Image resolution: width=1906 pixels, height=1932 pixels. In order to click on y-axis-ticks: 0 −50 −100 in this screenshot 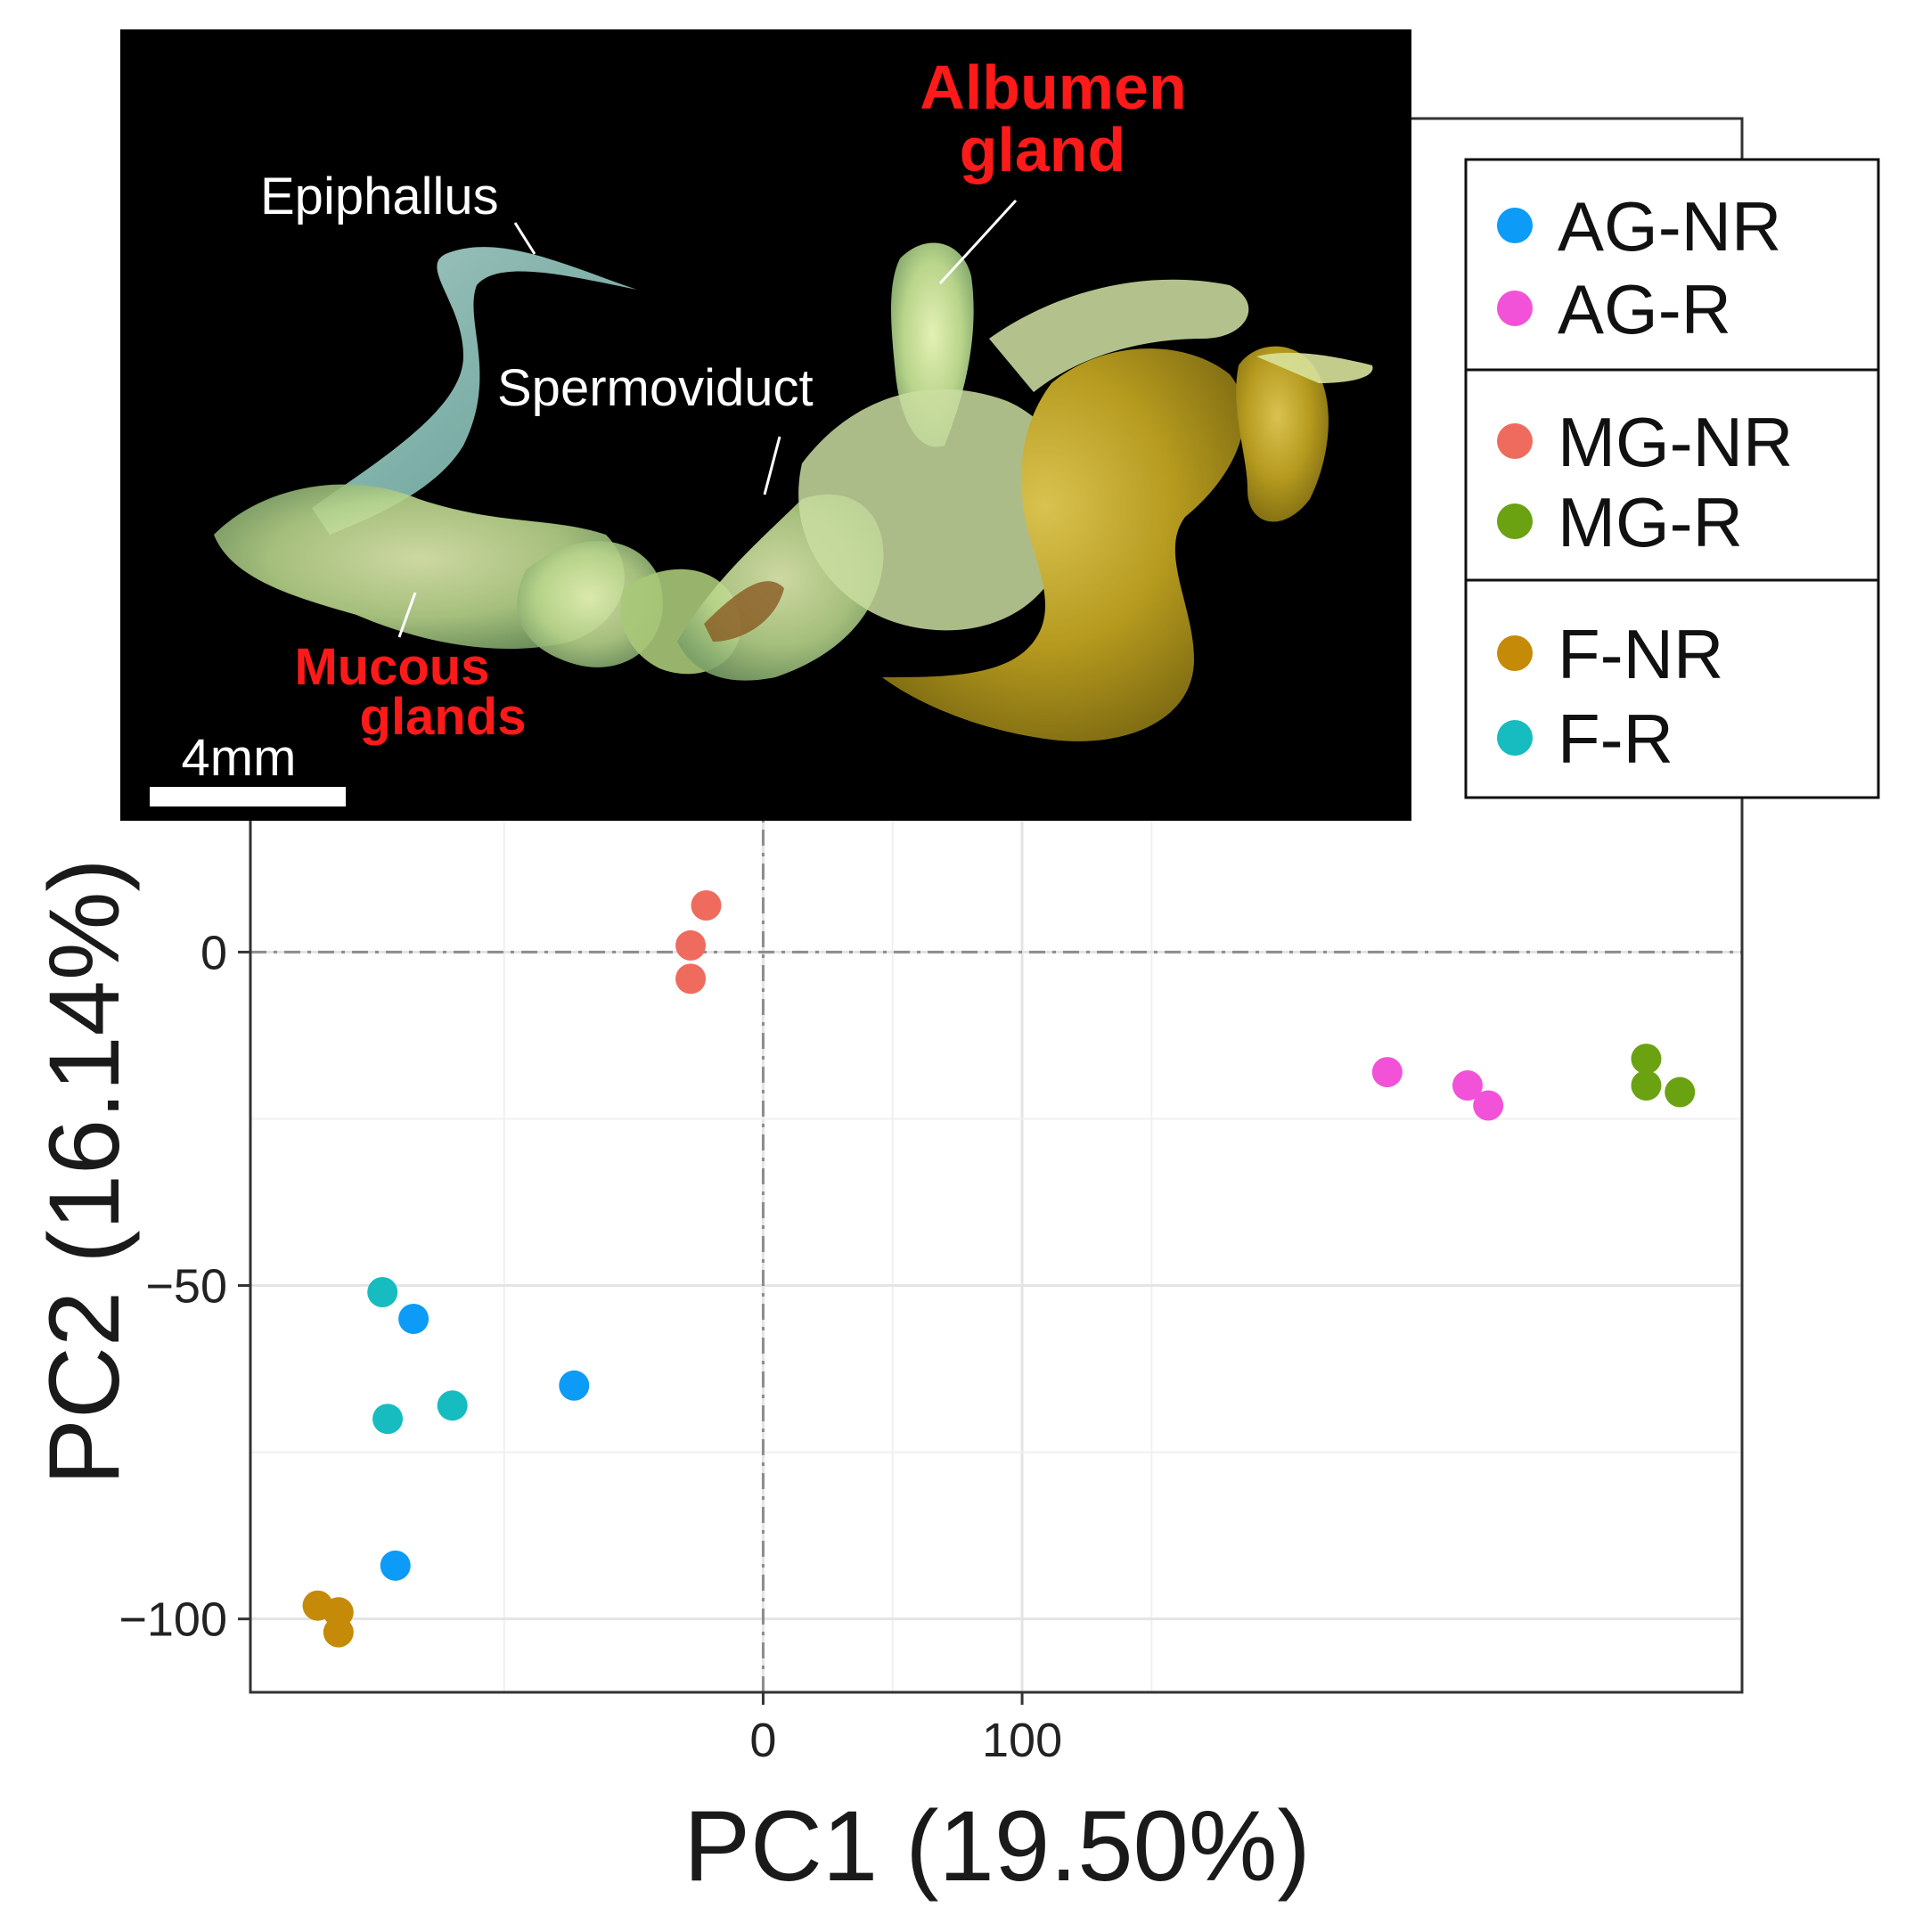, I will do `click(184, 1286)`.